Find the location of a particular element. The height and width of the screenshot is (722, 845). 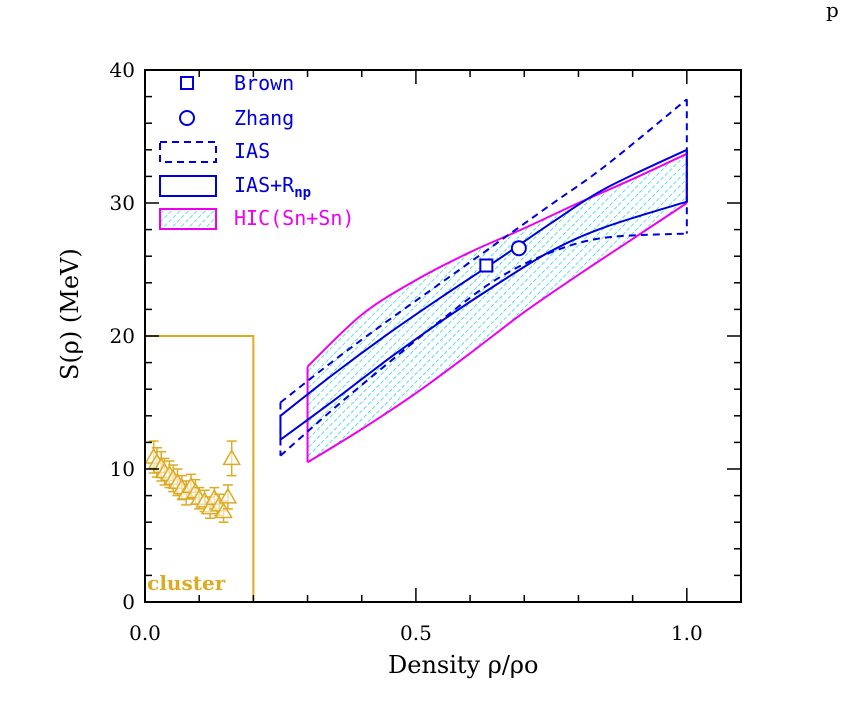

legend-label: IAS+Rnp is located at coordinates (272, 187).